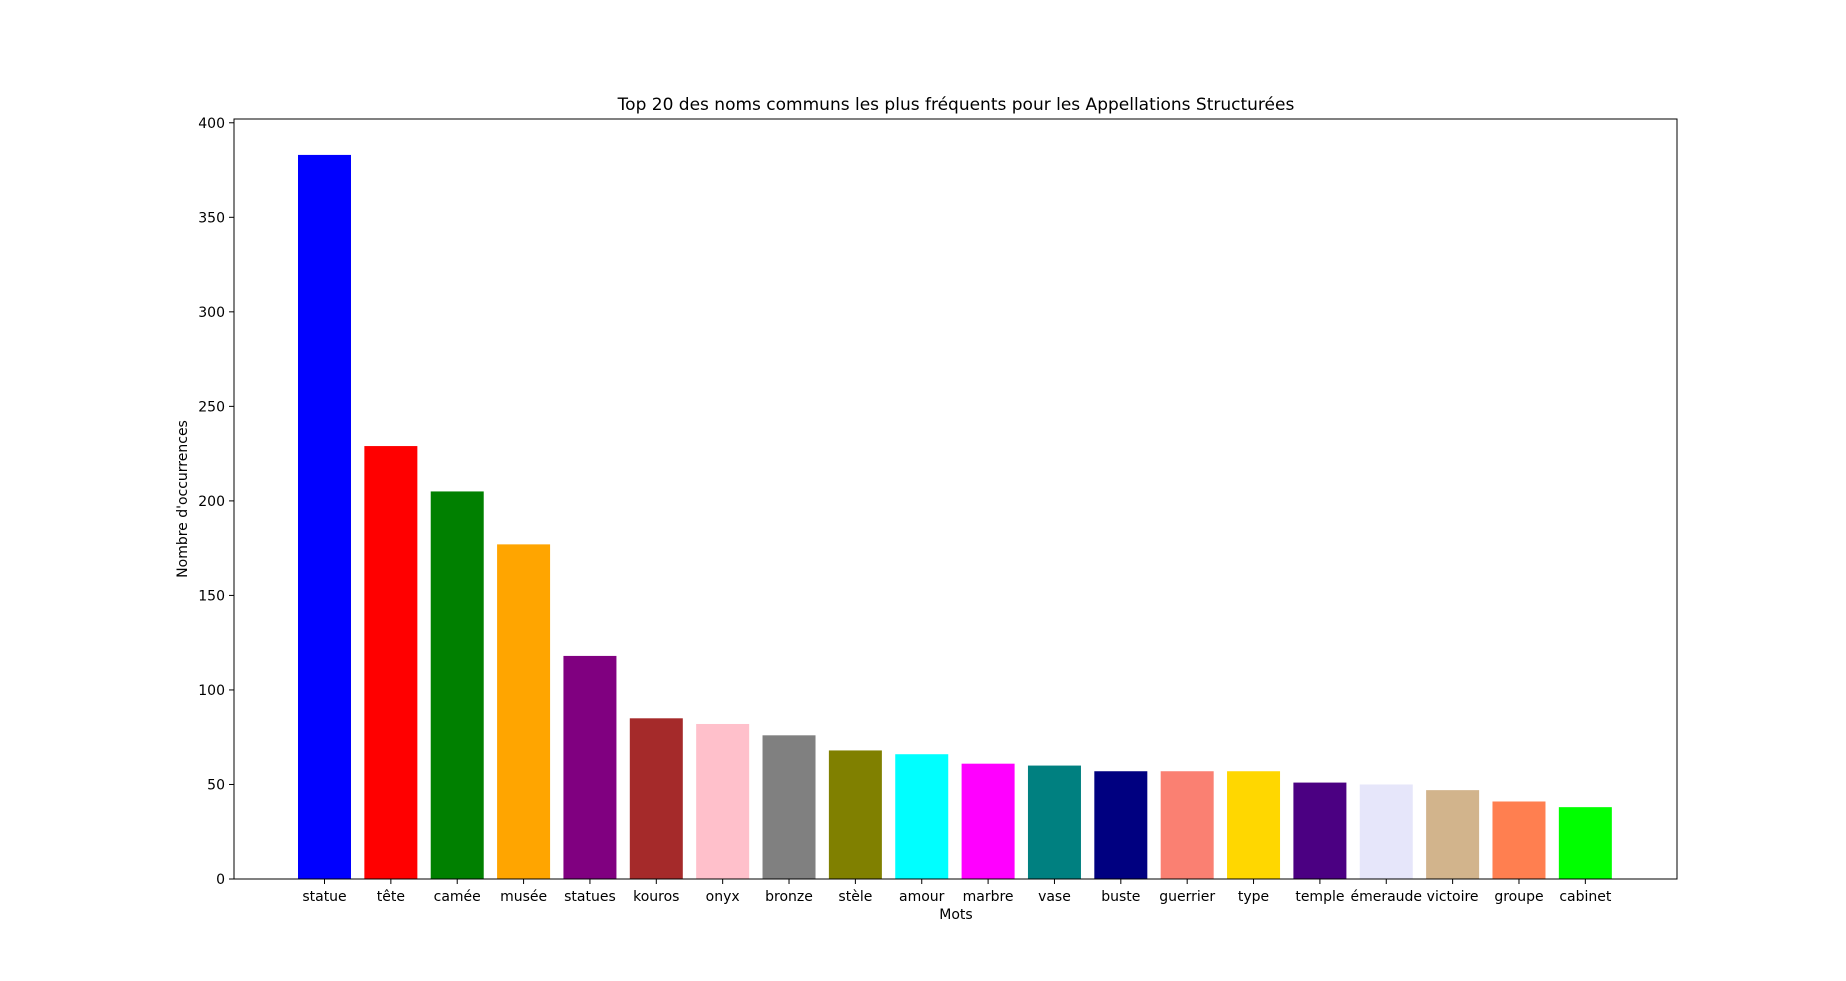 Image resolution: width=1846 pixels, height=981 pixels. What do you see at coordinates (1453, 897) in the screenshot?
I see `x-tick-label: victoire` at bounding box center [1453, 897].